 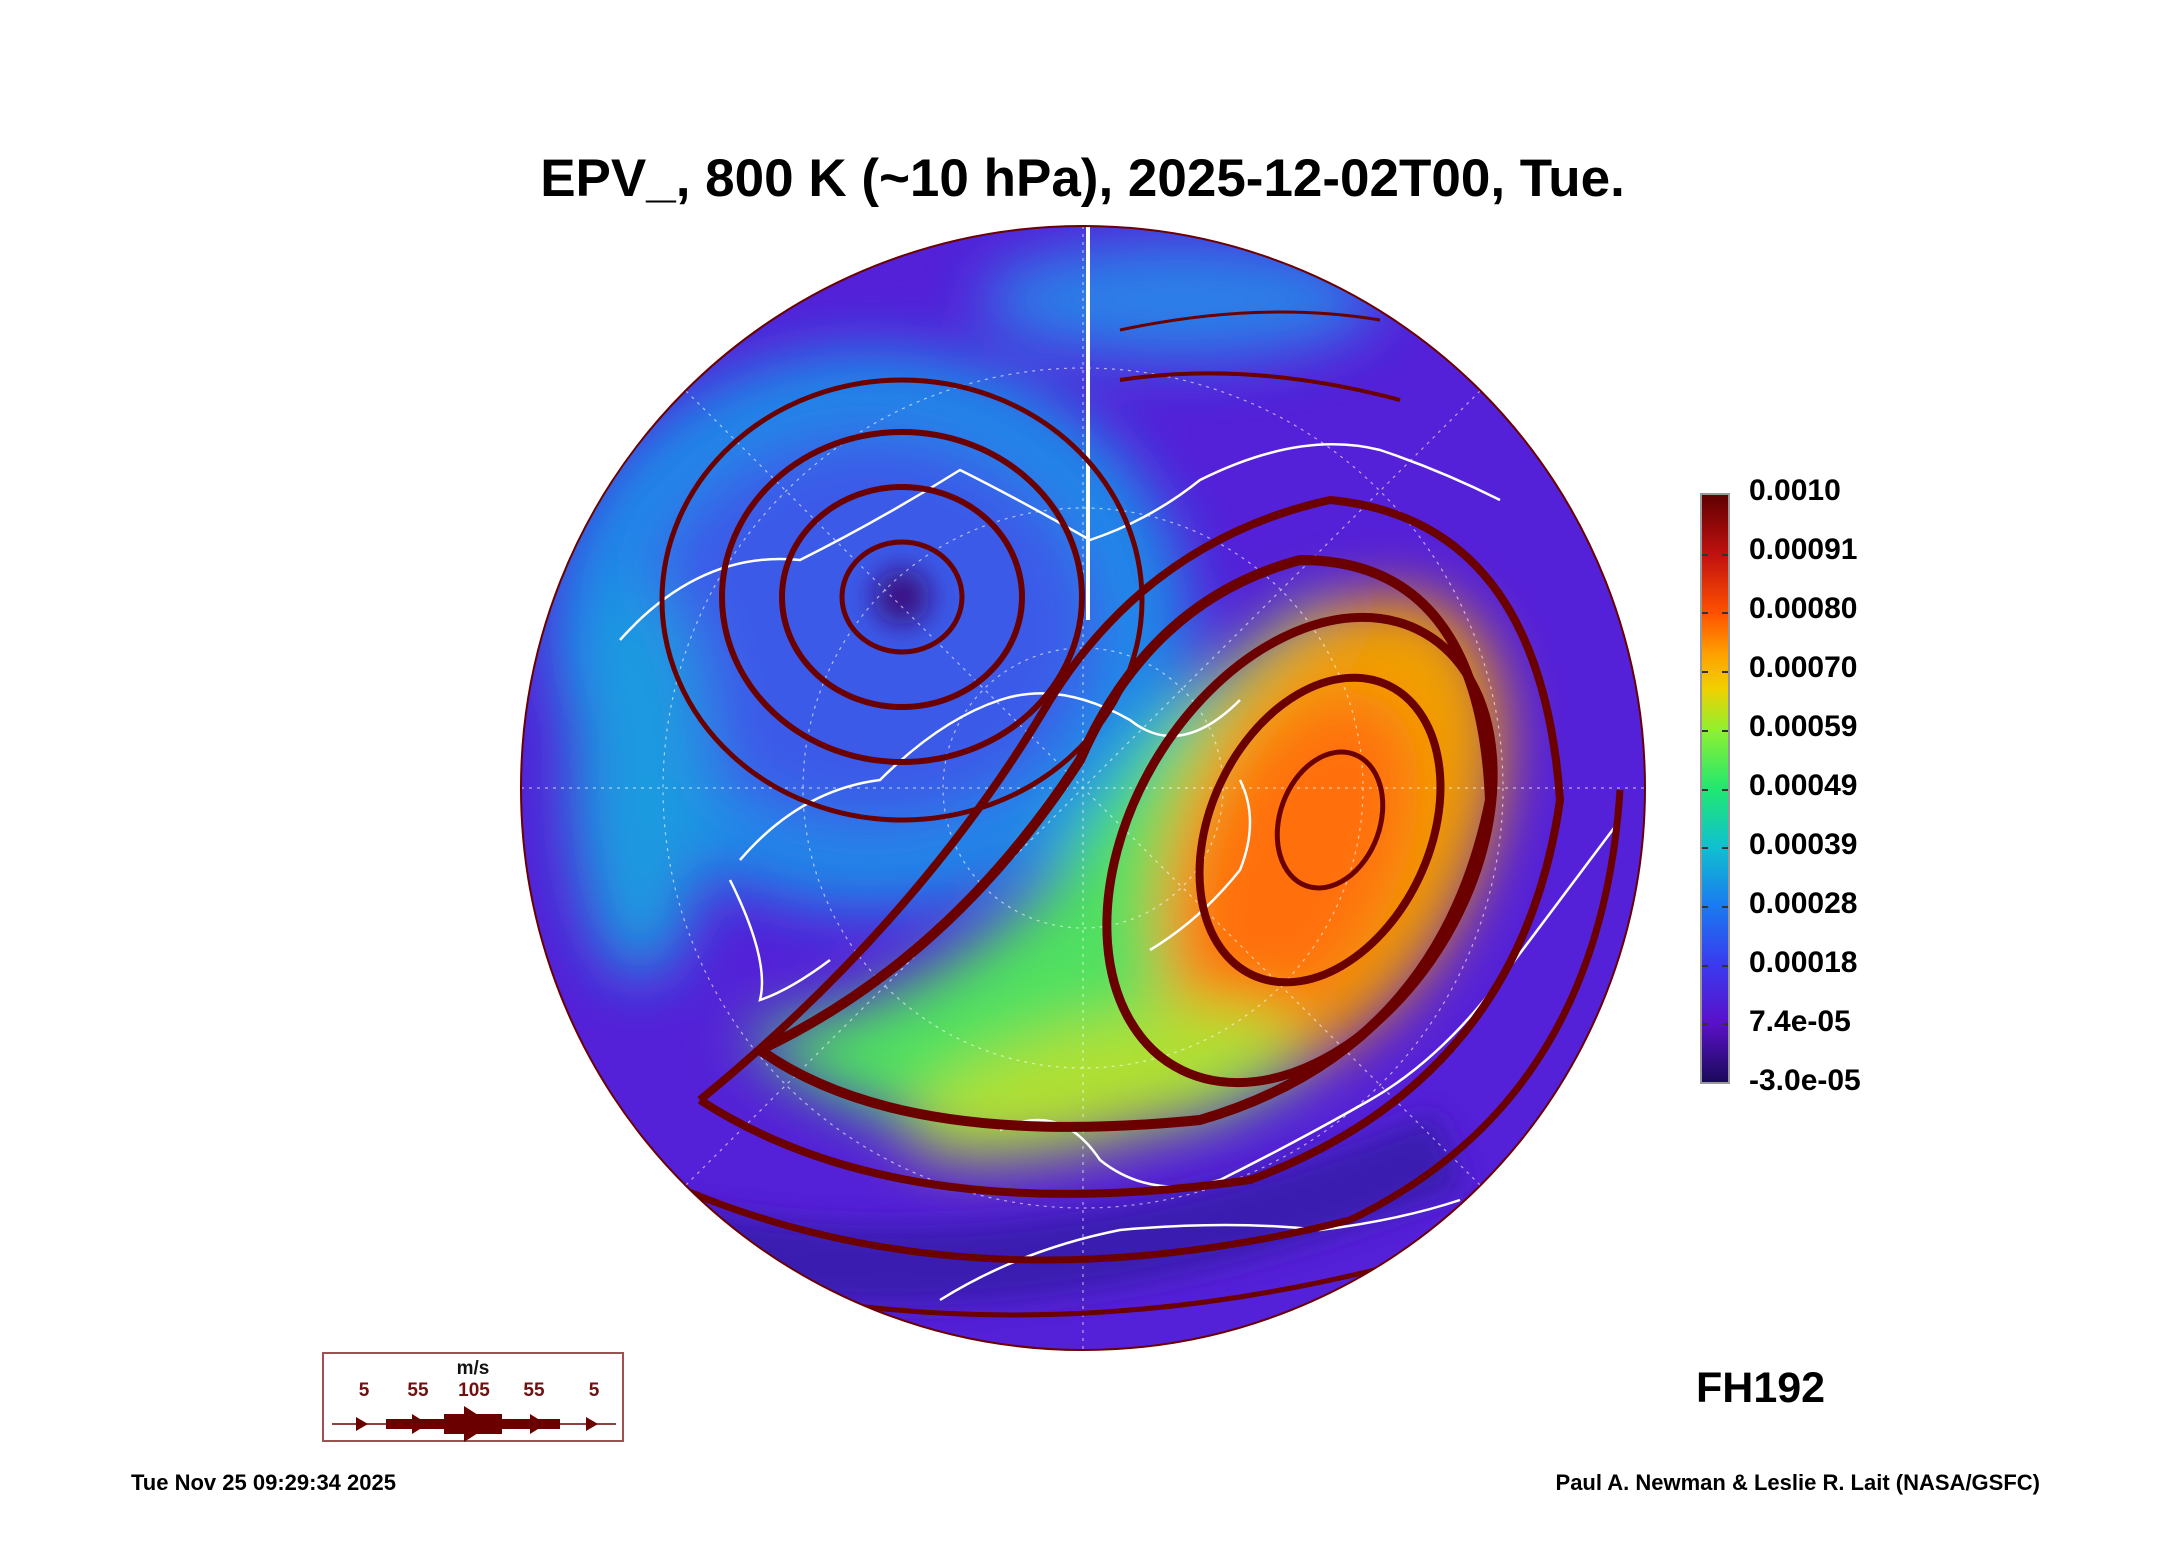 What do you see at coordinates (1803, 608) in the screenshot?
I see `colorbar-label: 0.00080` at bounding box center [1803, 608].